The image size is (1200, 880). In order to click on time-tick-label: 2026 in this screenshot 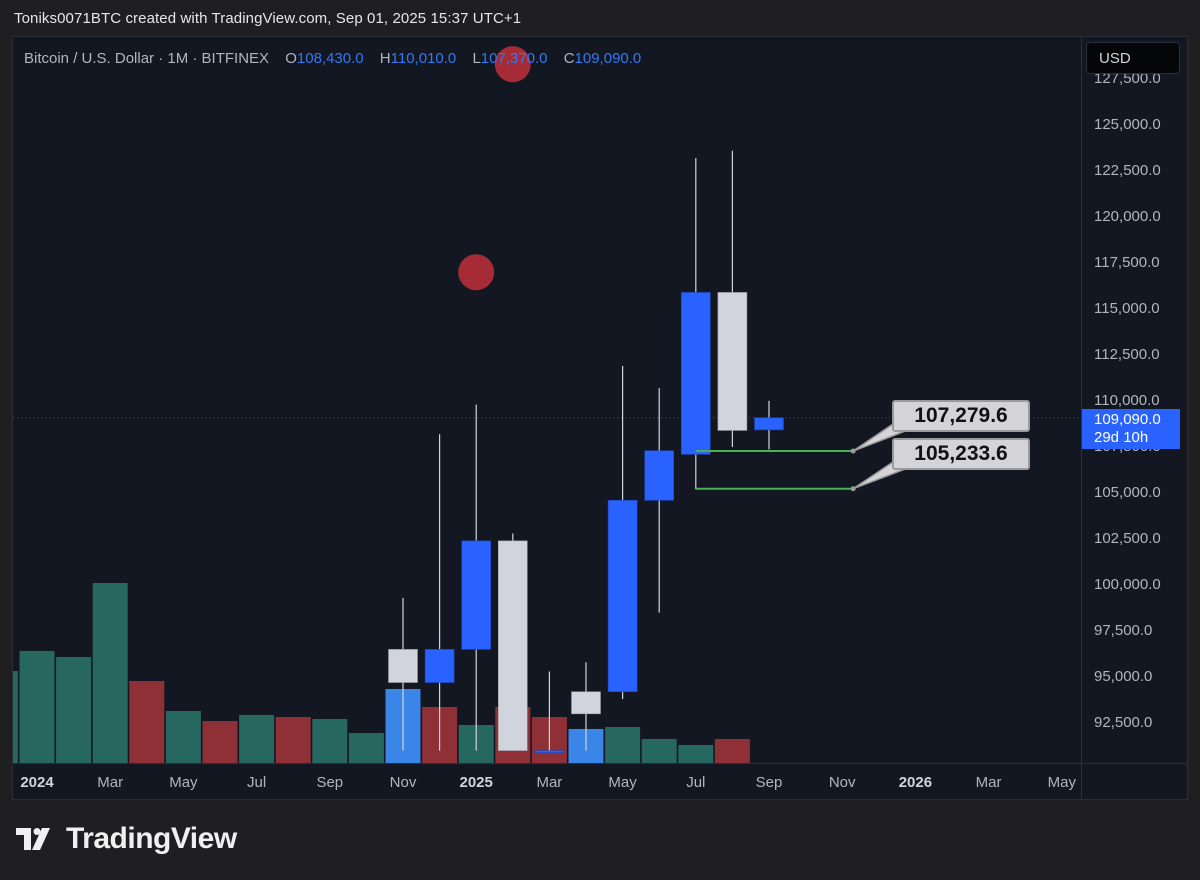, I will do `click(915, 782)`.